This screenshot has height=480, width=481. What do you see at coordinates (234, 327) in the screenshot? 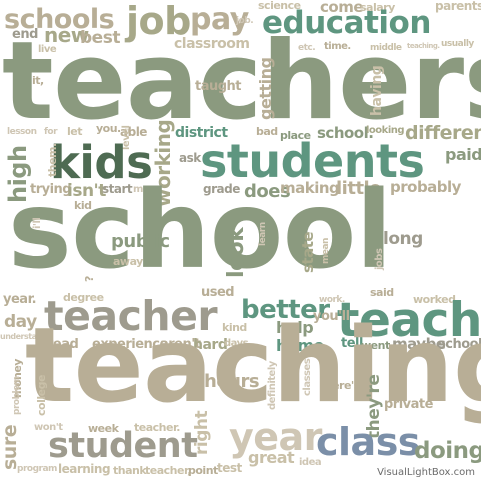
I see `cloud-word: kind` at bounding box center [234, 327].